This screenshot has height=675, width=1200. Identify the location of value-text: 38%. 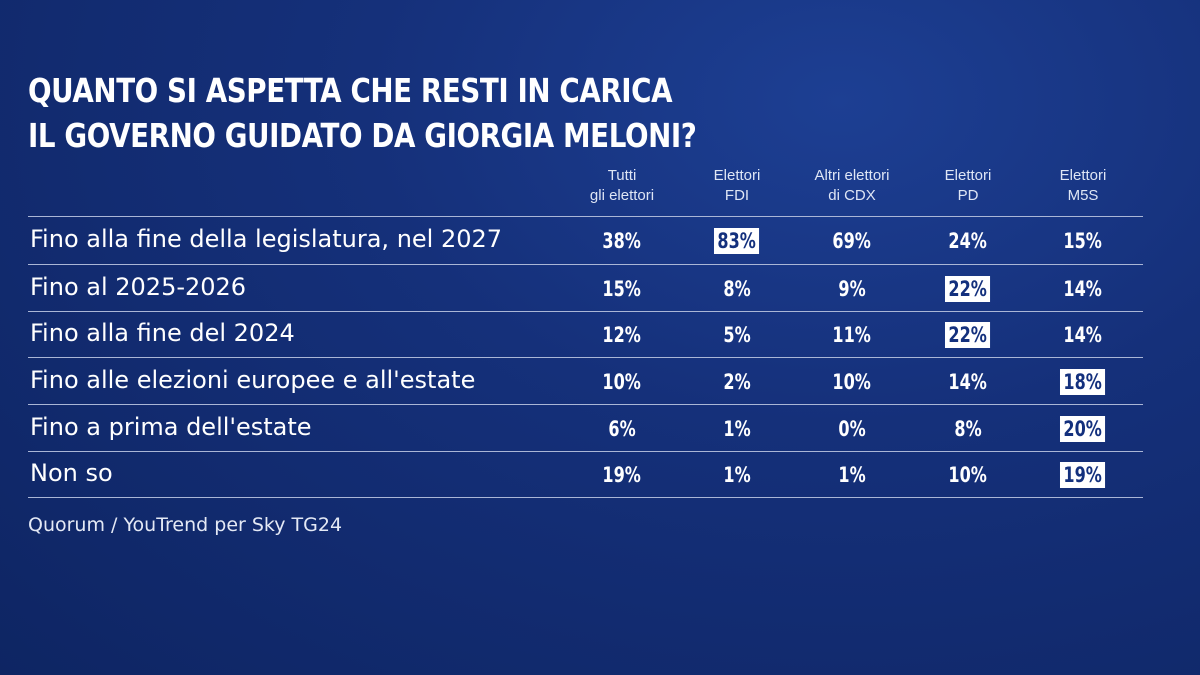
(622, 241).